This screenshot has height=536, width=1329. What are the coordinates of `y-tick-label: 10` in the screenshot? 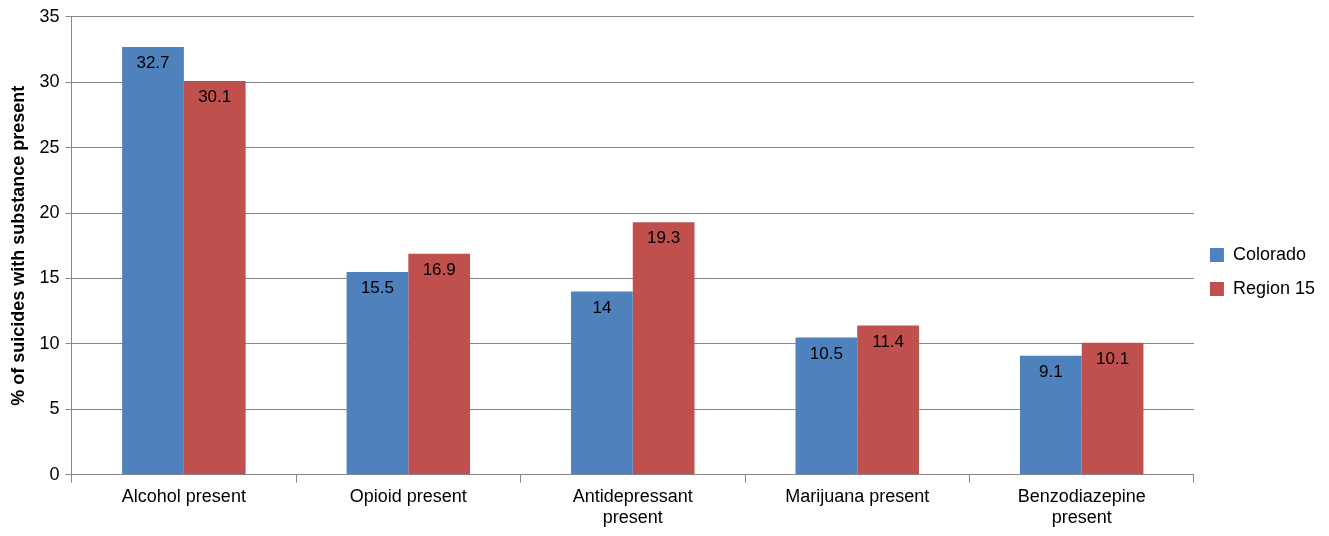 It's located at (49, 342).